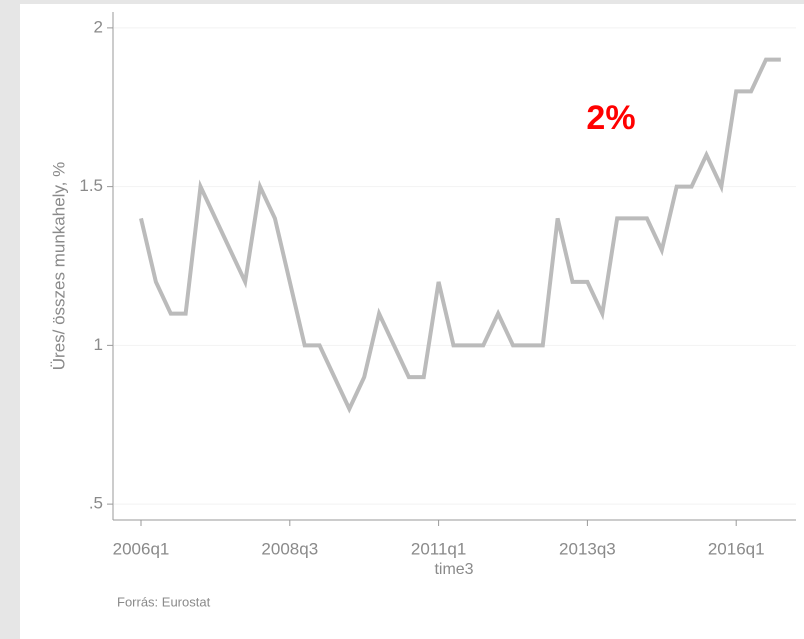 The image size is (804, 639). What do you see at coordinates (91, 185) in the screenshot?
I see `y-tick-label: 1.5` at bounding box center [91, 185].